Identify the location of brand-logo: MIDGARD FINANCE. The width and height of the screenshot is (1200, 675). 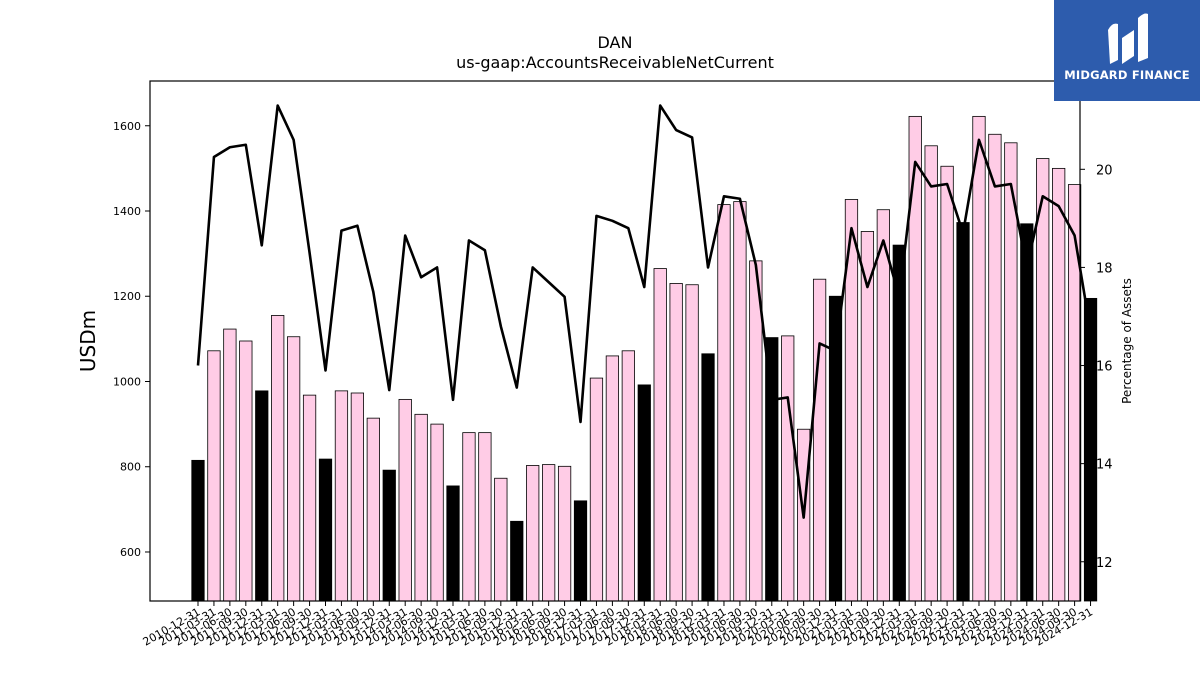
(1127, 50).